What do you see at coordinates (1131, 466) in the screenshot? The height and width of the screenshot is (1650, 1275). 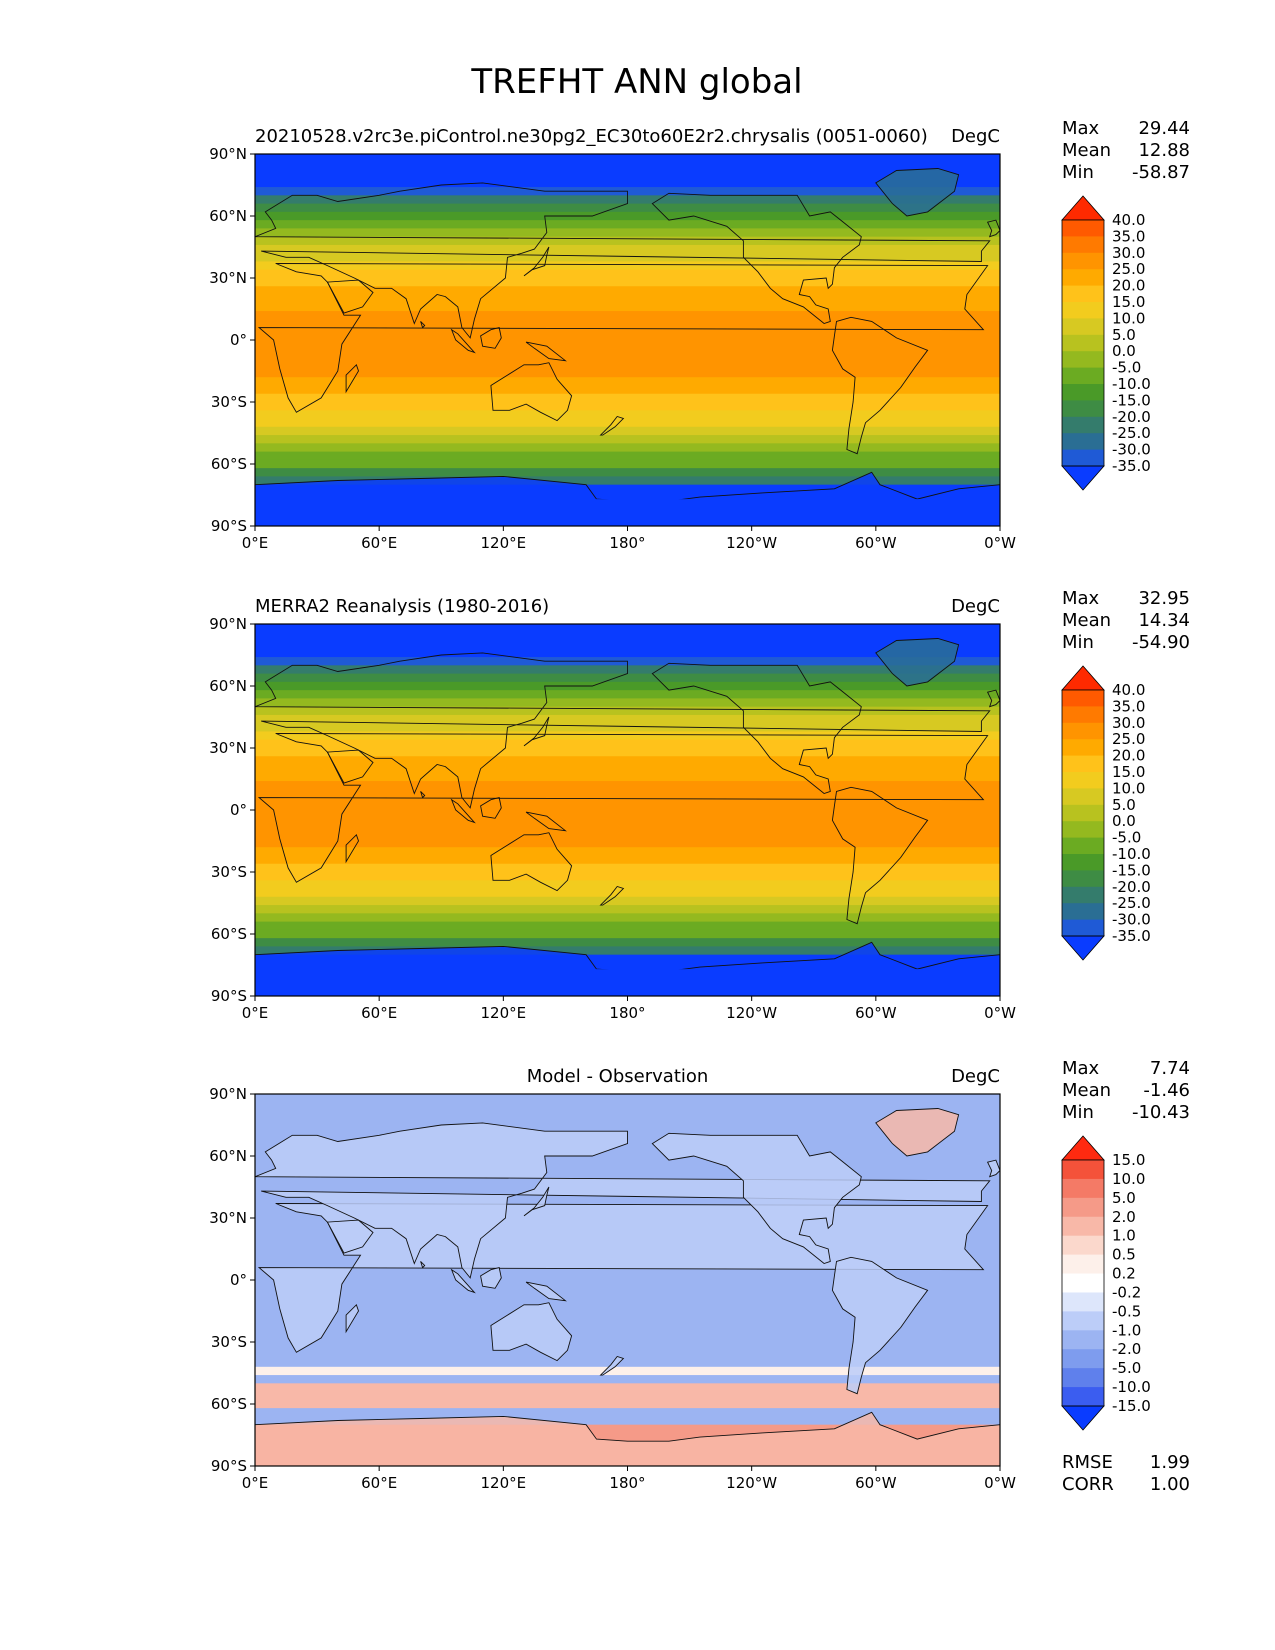 I see `colorbar-level-label: -35.0` at bounding box center [1131, 466].